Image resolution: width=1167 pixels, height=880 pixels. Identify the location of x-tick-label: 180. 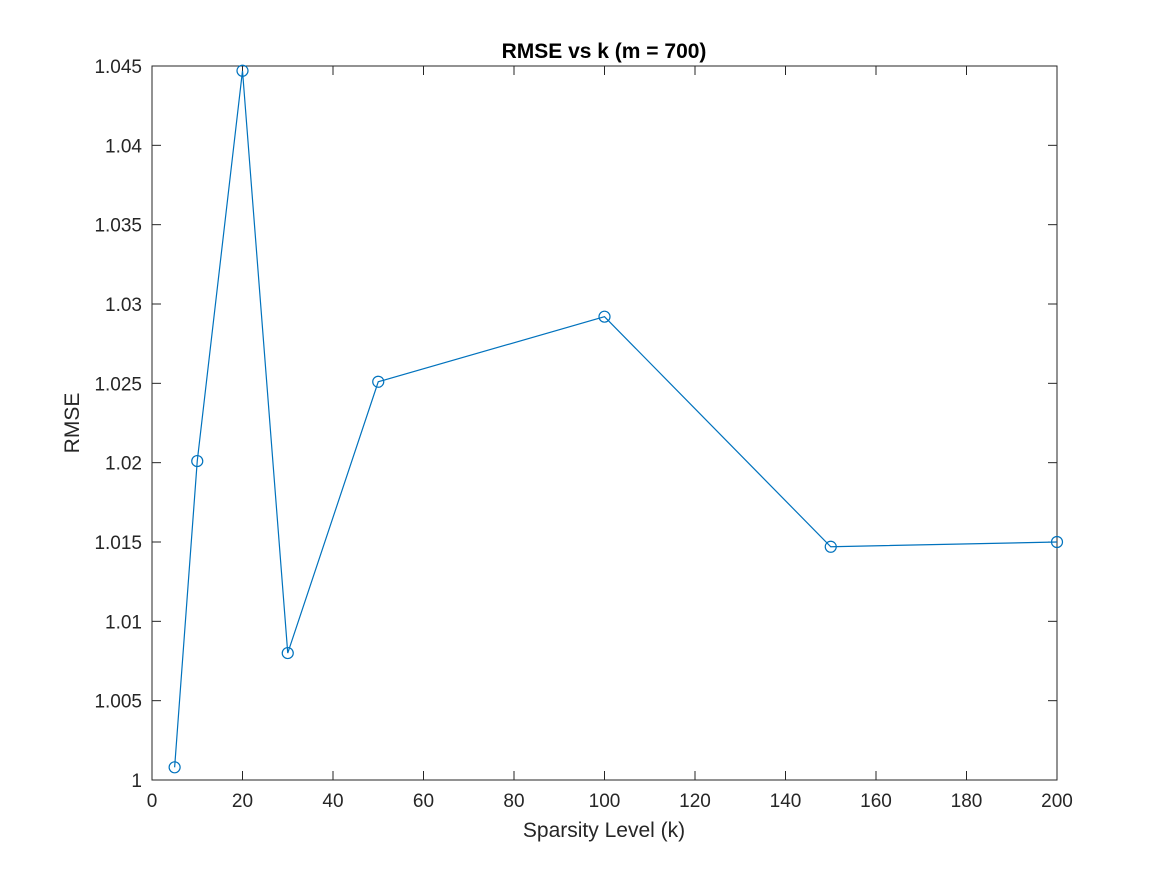
(967, 801).